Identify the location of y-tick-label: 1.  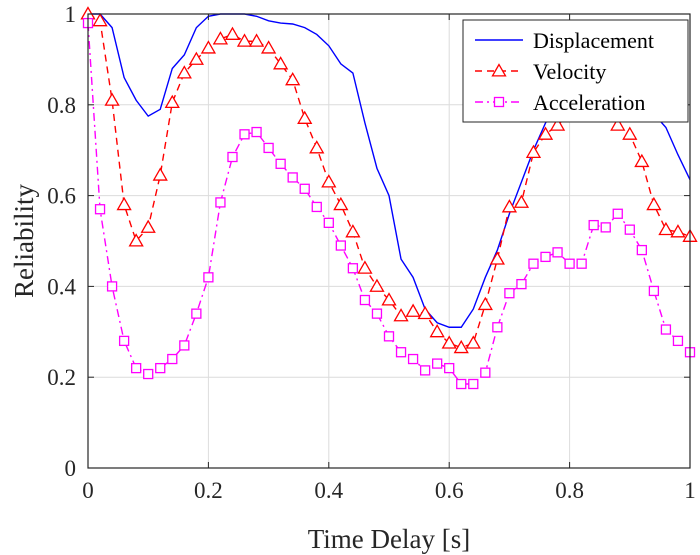
(71, 14).